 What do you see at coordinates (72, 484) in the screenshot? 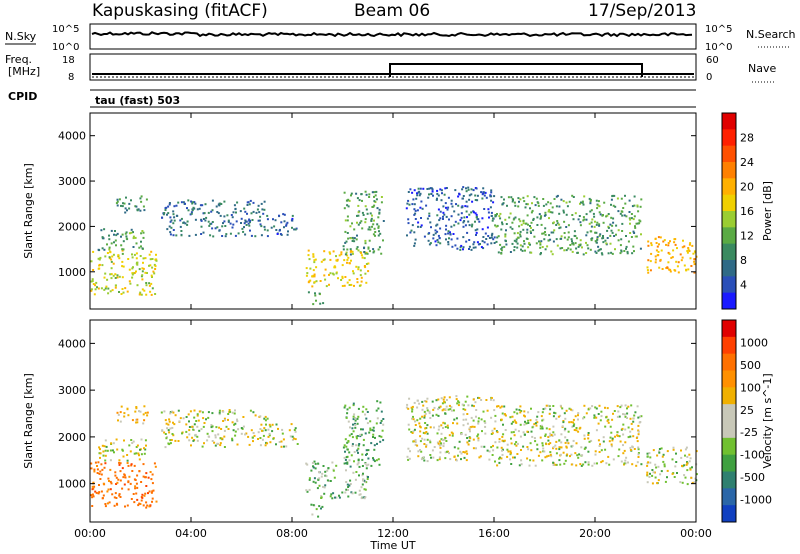
I see `y-tick-label: 1000` at bounding box center [72, 484].